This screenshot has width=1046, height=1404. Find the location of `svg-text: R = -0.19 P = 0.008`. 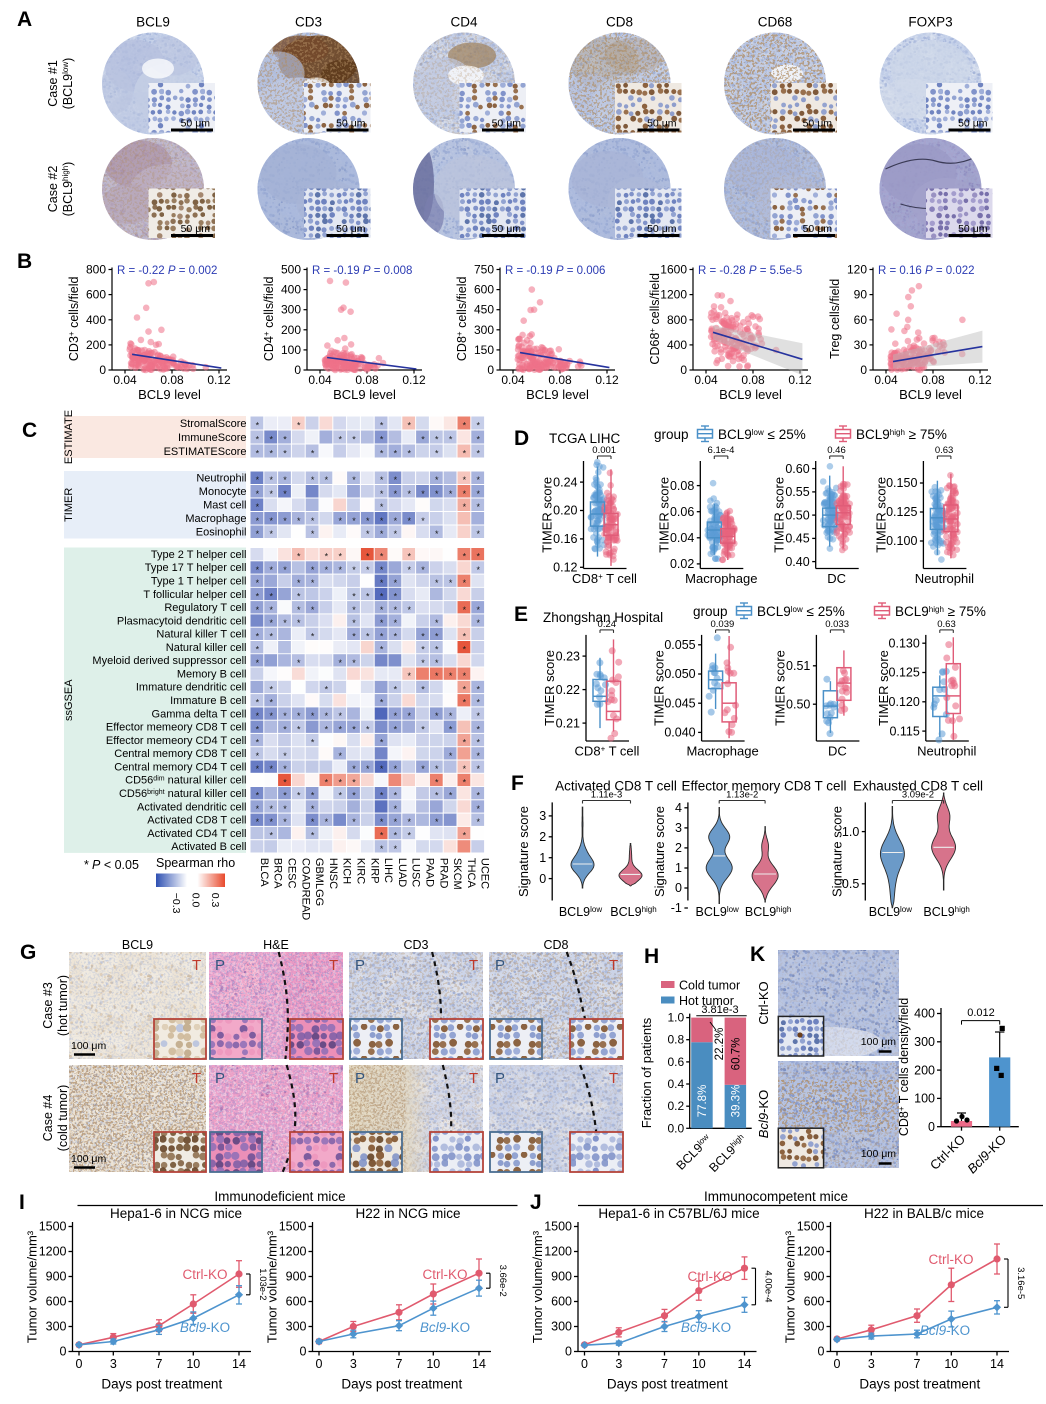

svg-text: R = -0.19 P = 0.008 is located at coordinates (362, 271).